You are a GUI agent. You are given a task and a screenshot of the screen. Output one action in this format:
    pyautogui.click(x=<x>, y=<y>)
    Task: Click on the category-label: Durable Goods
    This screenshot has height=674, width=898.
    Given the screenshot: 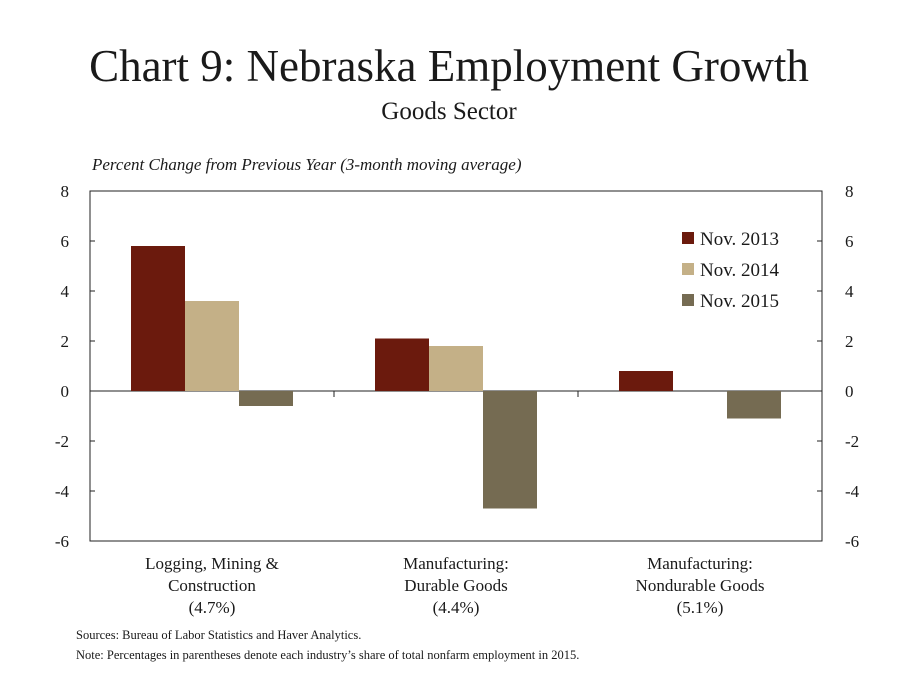 What is the action you would take?
    pyautogui.click(x=455, y=585)
    